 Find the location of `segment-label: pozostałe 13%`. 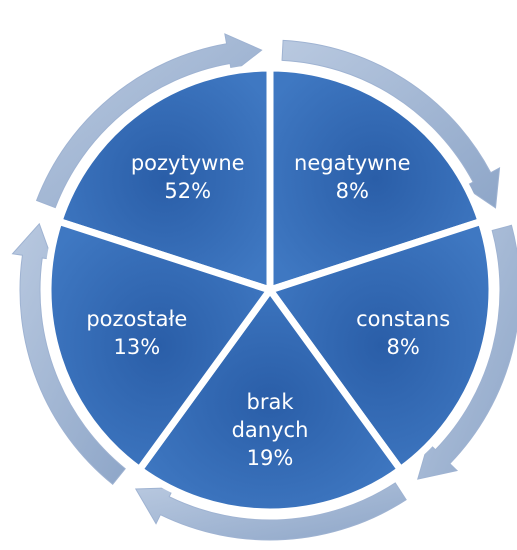

segment-label: pozostałe 13% is located at coordinates (136, 333).